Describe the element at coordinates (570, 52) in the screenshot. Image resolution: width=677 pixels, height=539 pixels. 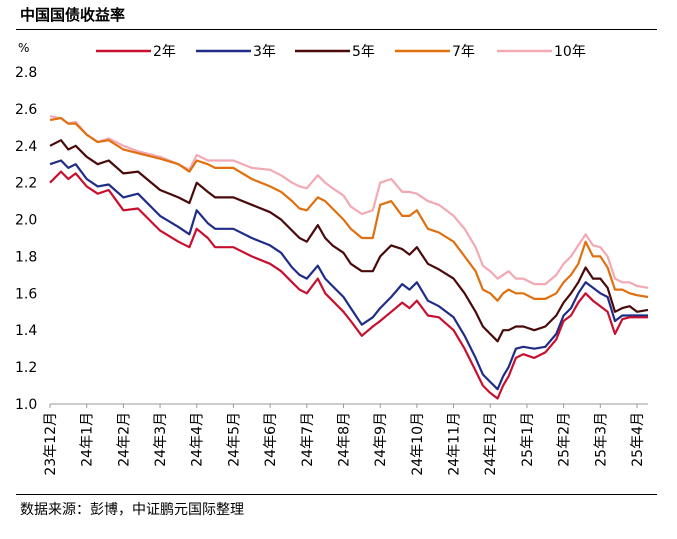
I see `legend-label: 10年` at that location.